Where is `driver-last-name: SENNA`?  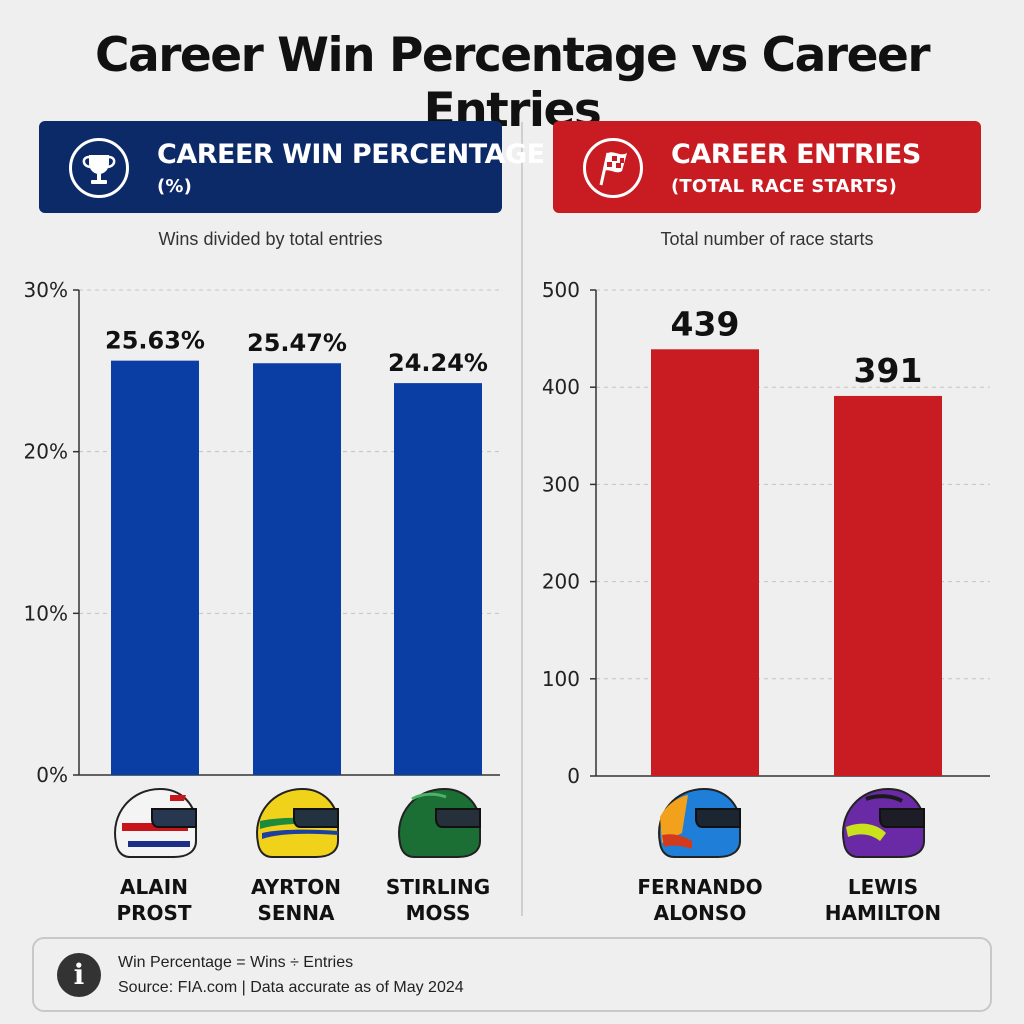 driver-last-name: SENNA is located at coordinates (296, 913).